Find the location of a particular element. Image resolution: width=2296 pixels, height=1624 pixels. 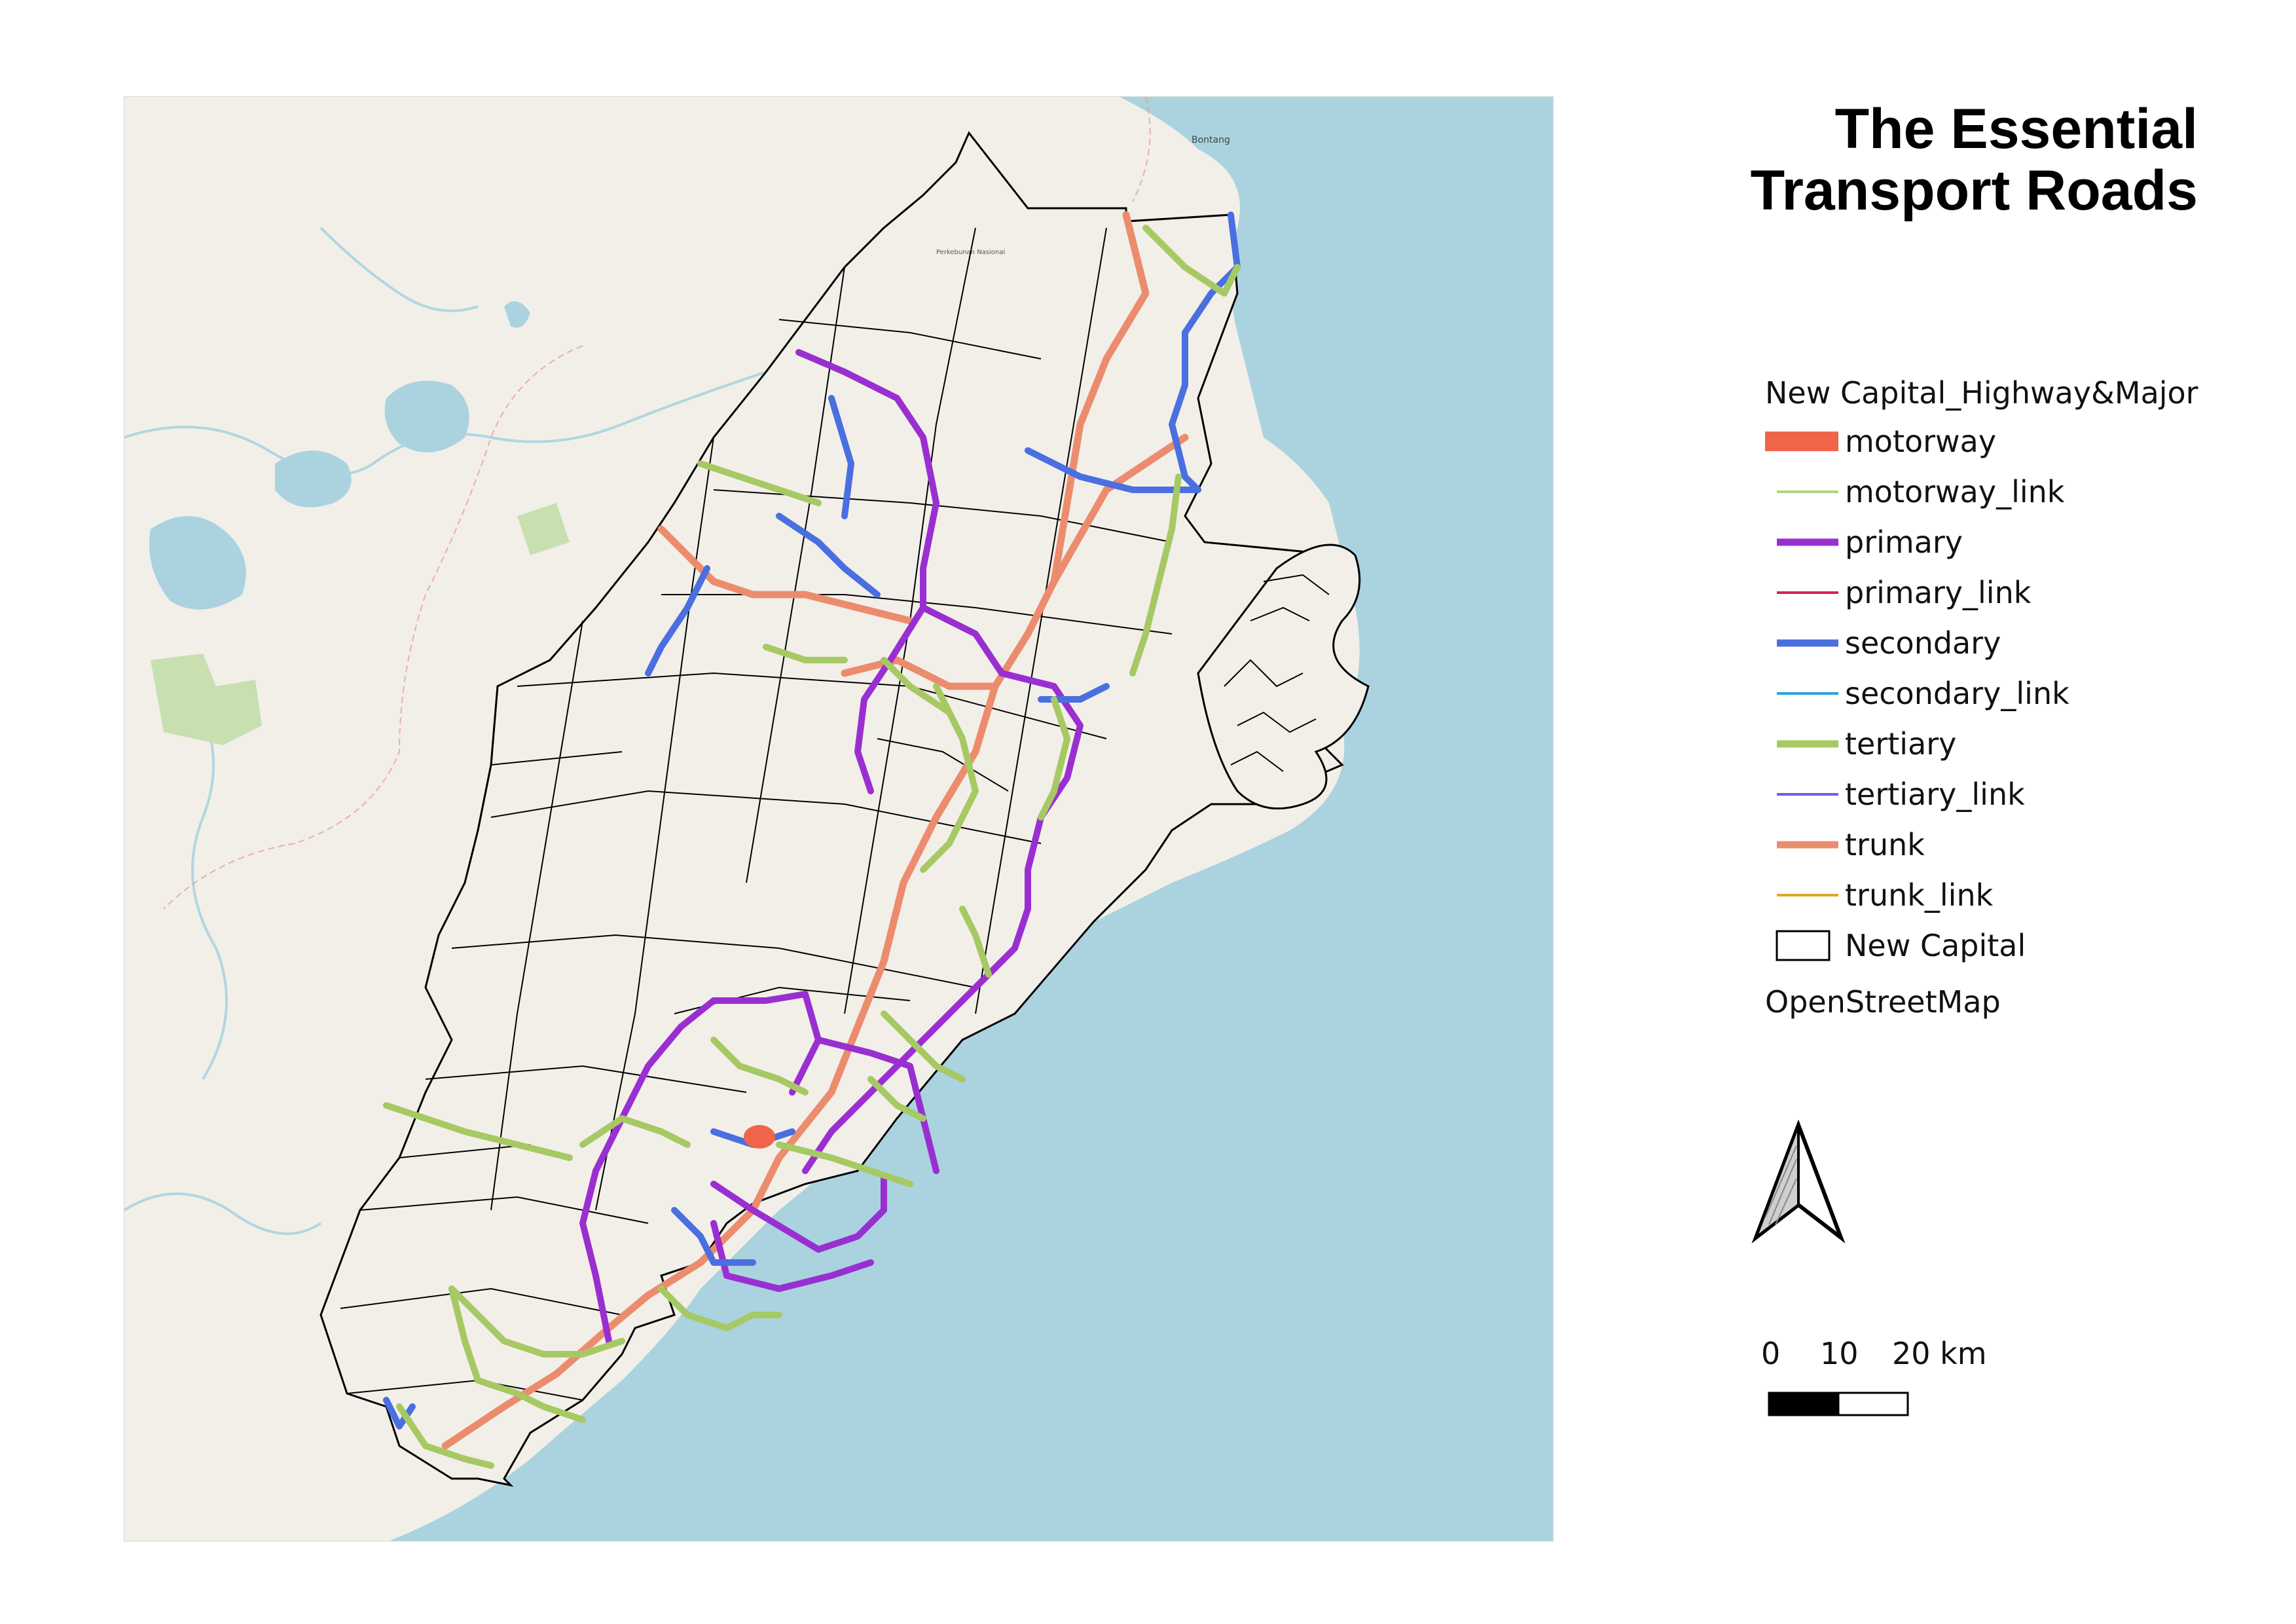

scale-tick-0: 0 is located at coordinates (1771, 1353).